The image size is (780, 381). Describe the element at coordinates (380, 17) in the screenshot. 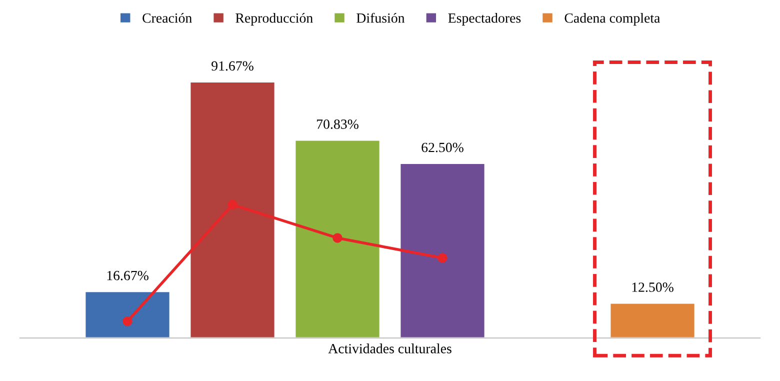

I see `legend-label: Difusión` at that location.